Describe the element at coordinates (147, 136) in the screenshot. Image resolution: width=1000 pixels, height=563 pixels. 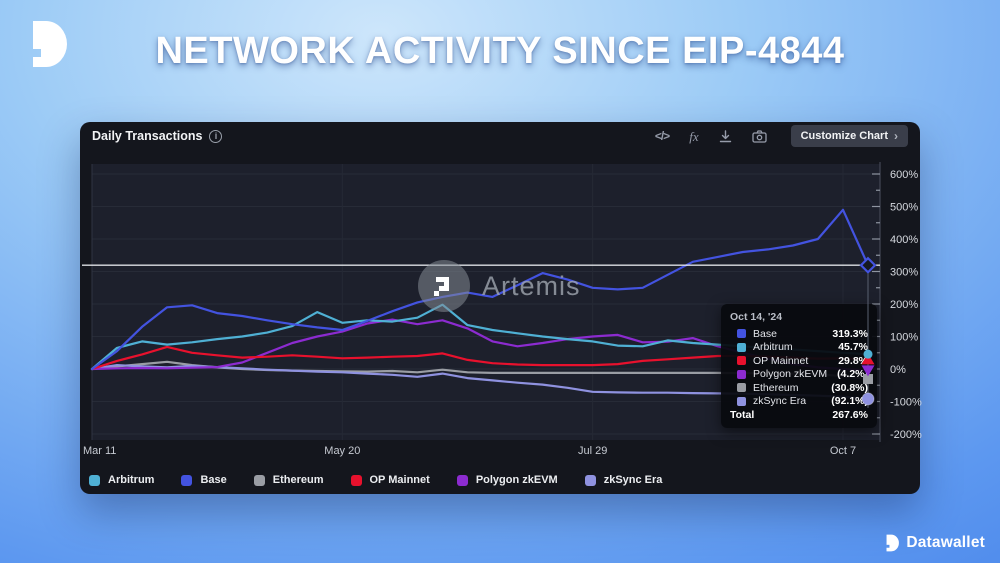
I see `panel-title: Daily Transactions` at that location.